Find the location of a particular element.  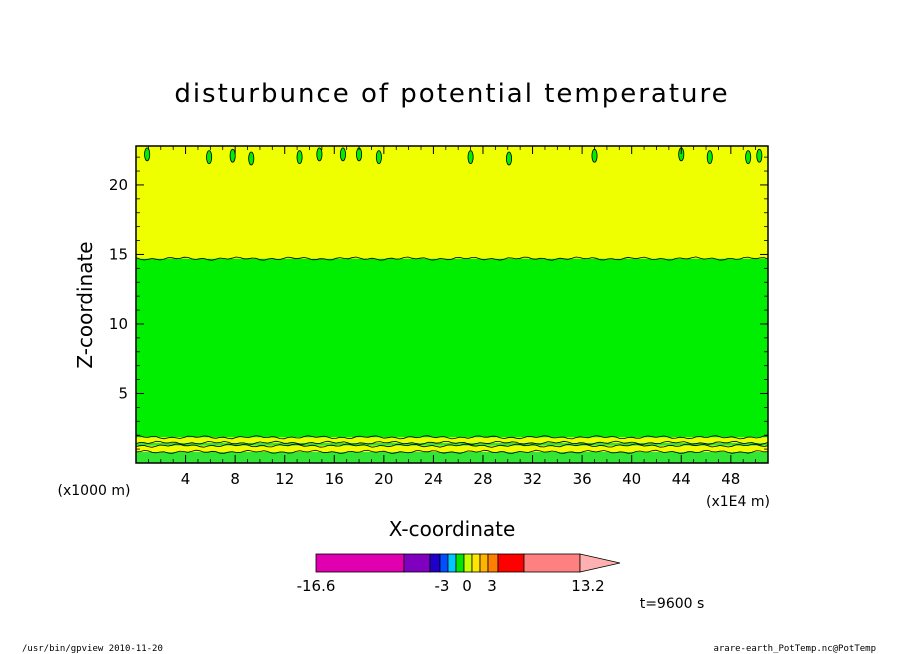

x-tick-label: 32 is located at coordinates (532, 479).